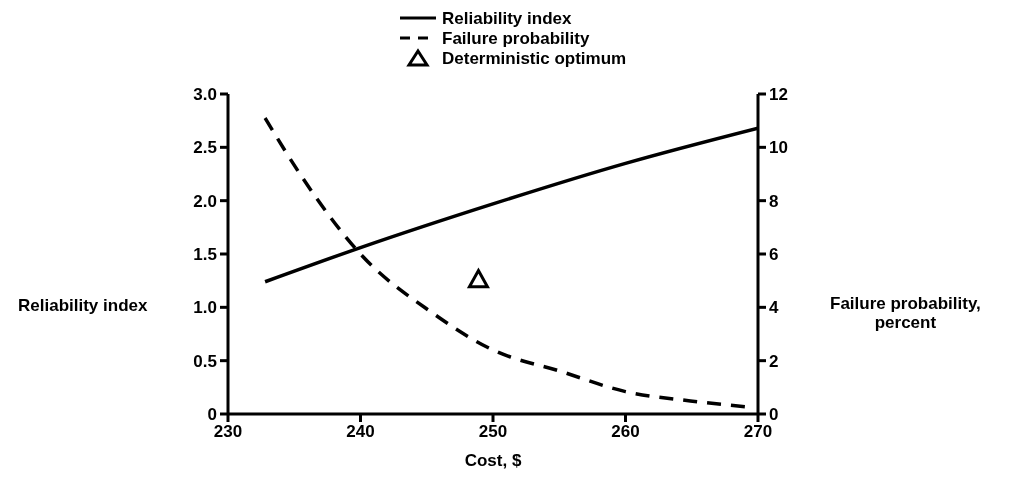 The image size is (1011, 502). I want to click on y2-tick-label: 6, so click(774, 255).